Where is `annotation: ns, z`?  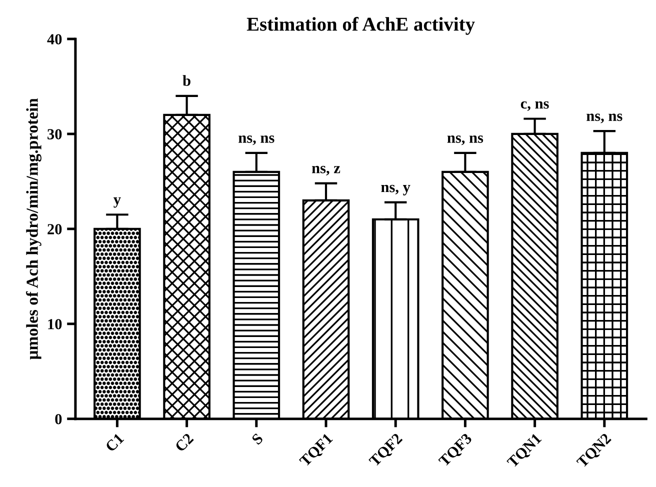
annotation: ns, z is located at coordinates (326, 171).